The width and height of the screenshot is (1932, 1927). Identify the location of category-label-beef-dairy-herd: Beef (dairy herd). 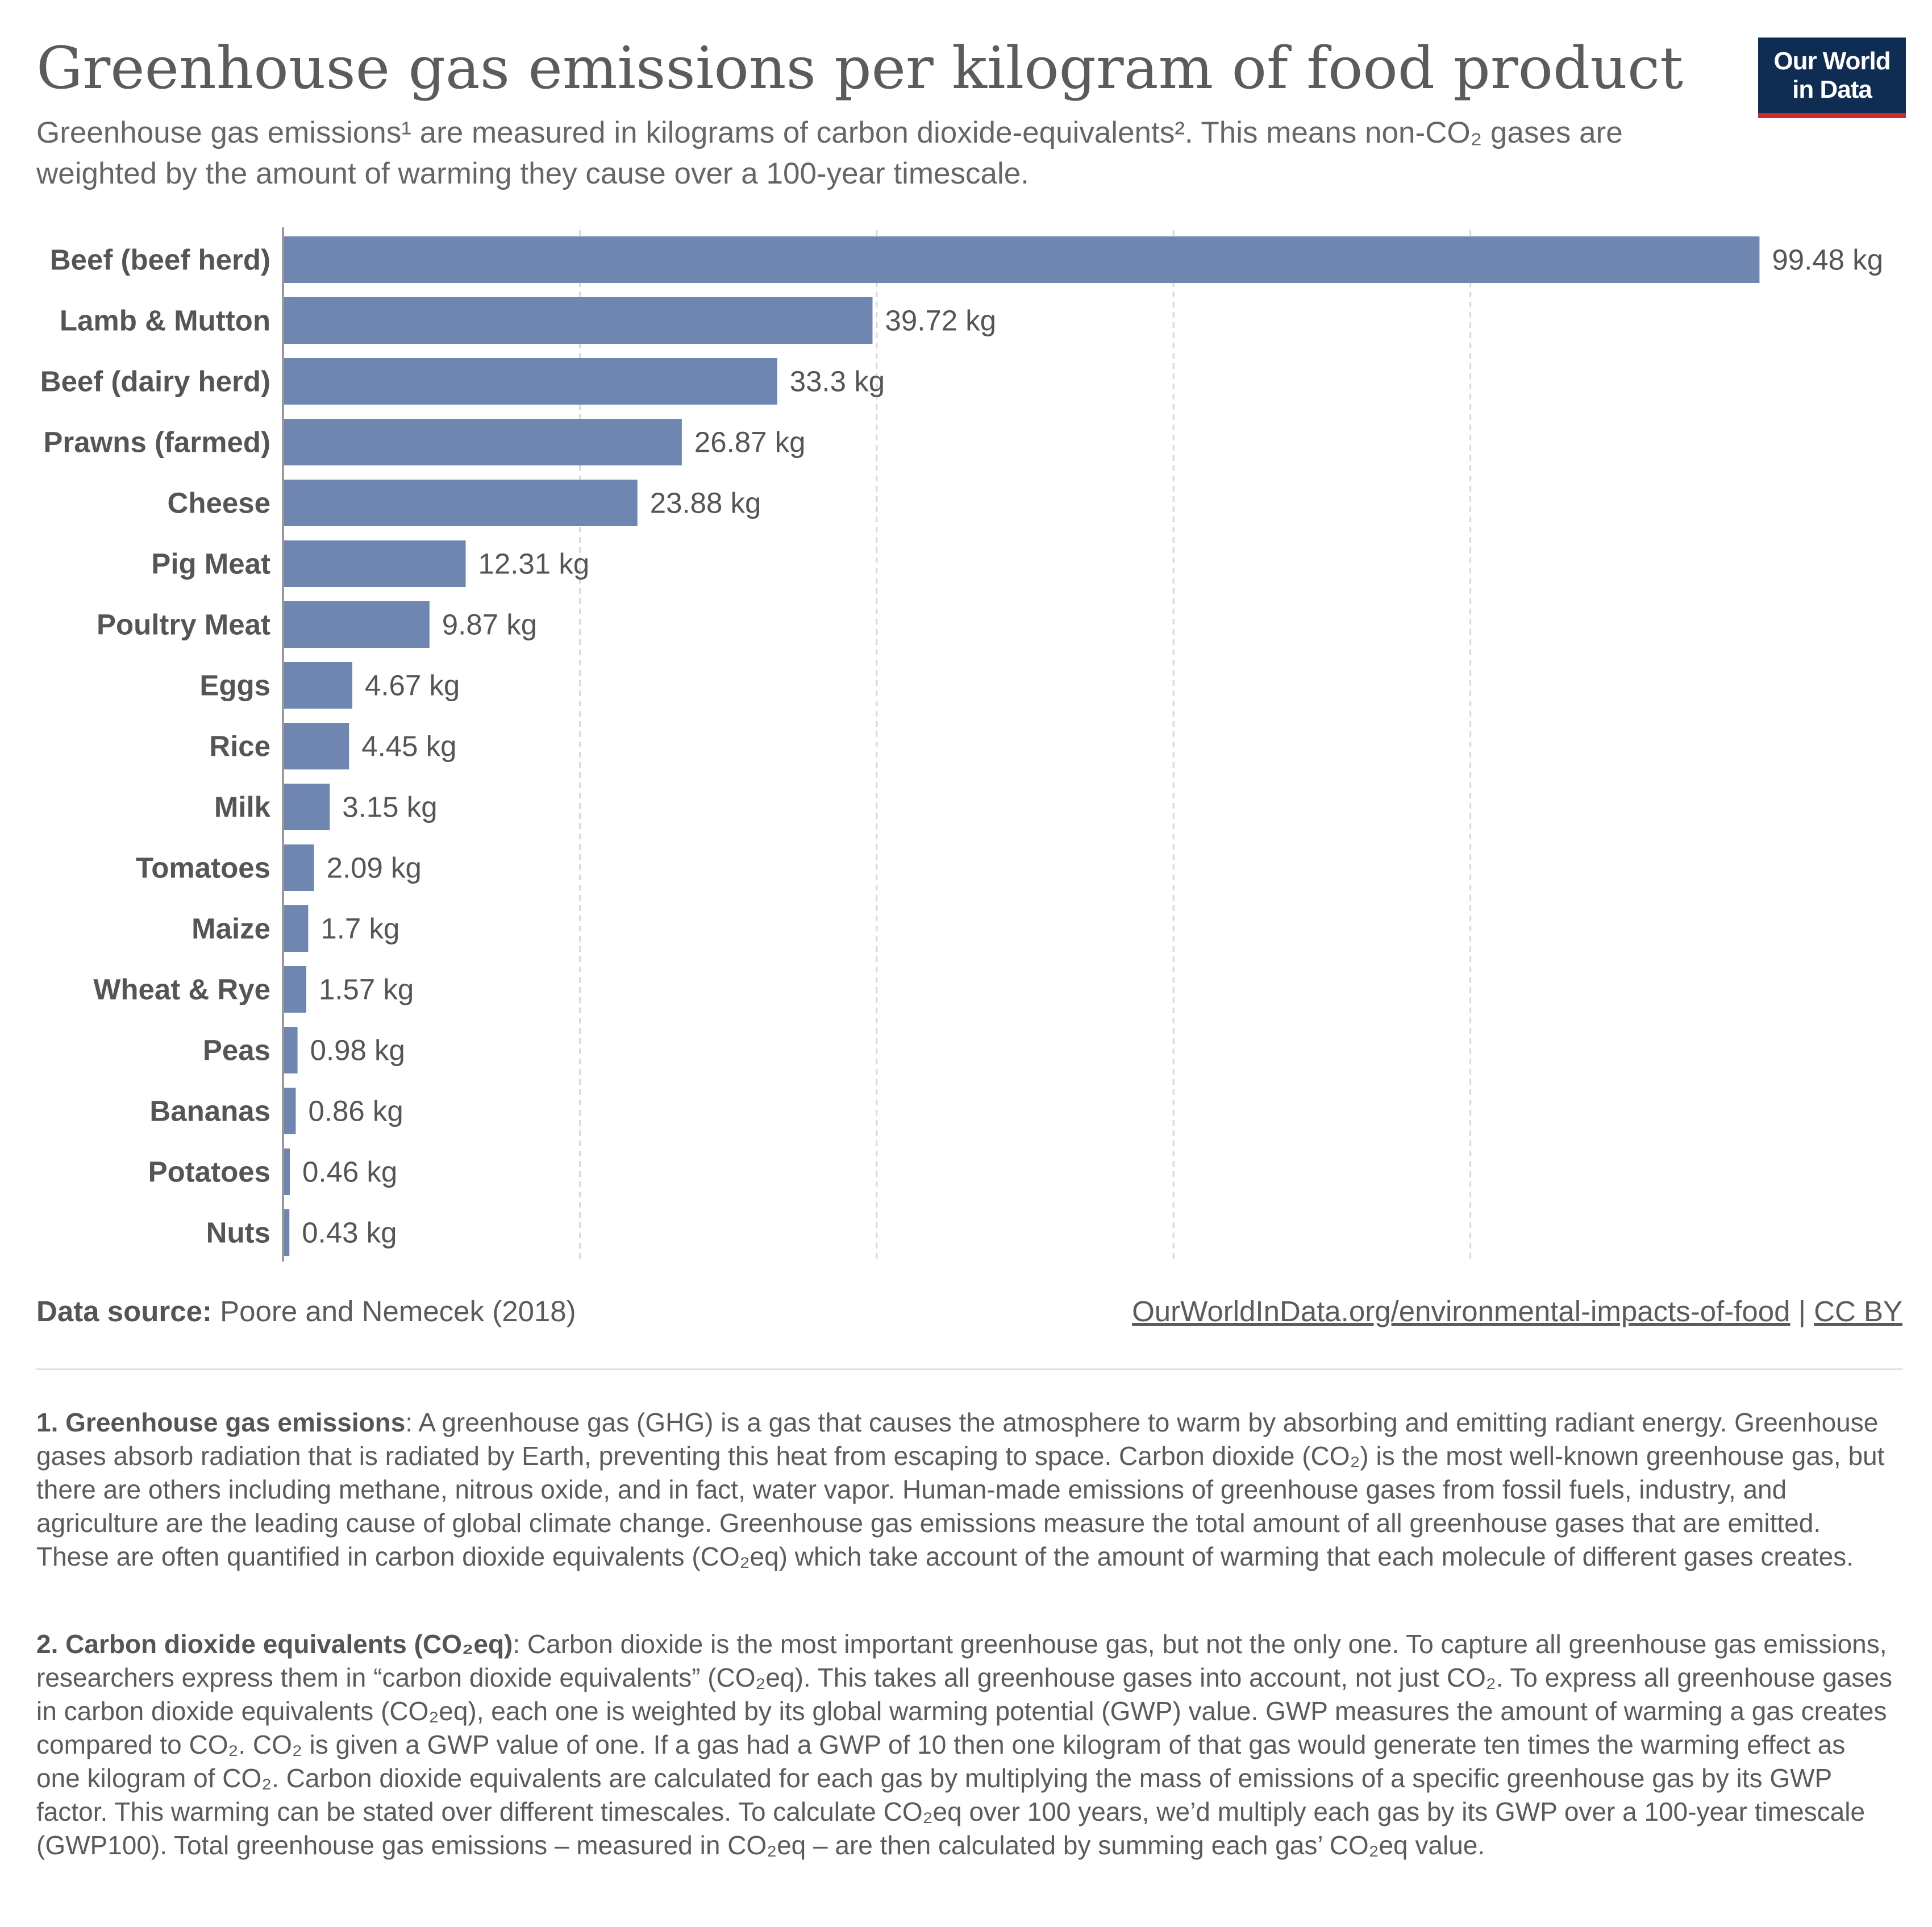
(155, 381).